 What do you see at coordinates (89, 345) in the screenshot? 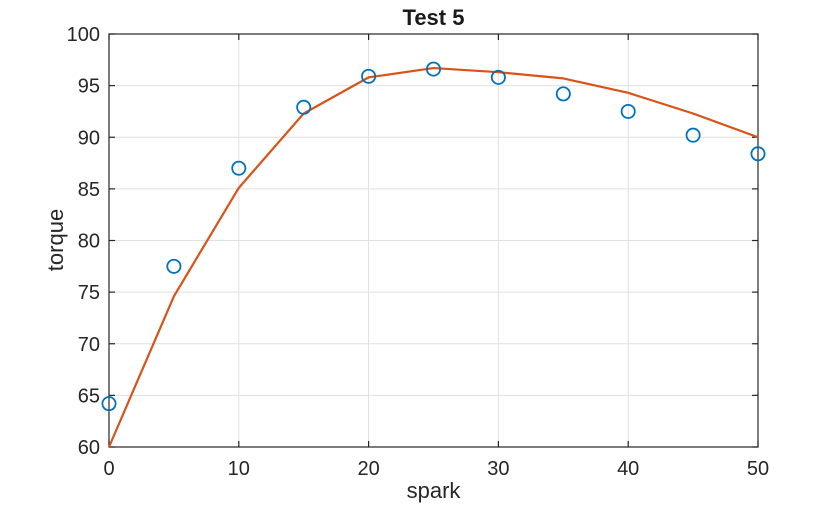
I see `y-tick-label: 70` at bounding box center [89, 345].